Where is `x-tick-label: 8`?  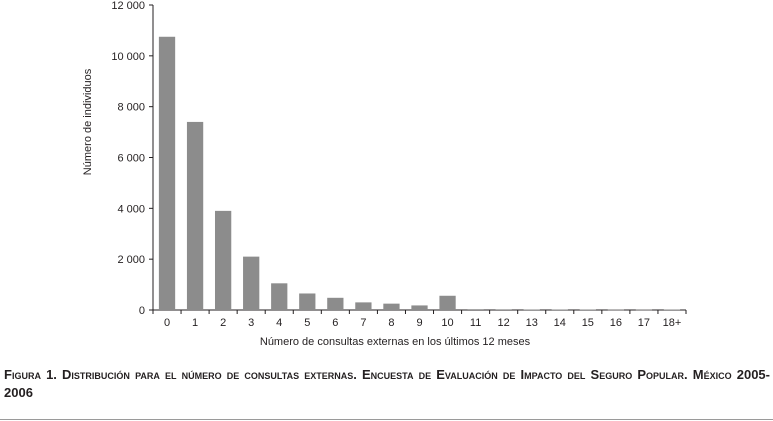
x-tick-label: 8 is located at coordinates (391, 323).